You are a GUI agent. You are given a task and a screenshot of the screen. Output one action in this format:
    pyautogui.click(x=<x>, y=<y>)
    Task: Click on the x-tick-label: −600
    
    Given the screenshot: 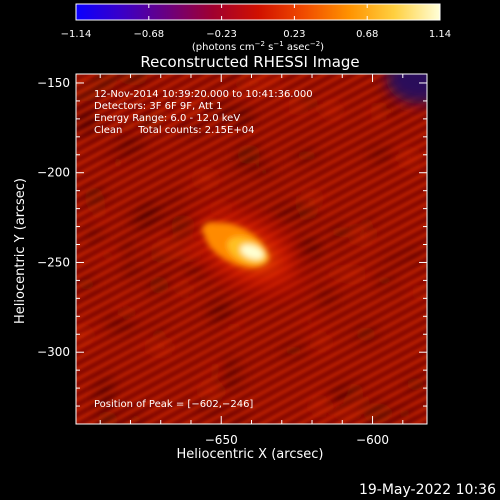 What is the action you would take?
    pyautogui.click(x=372, y=440)
    